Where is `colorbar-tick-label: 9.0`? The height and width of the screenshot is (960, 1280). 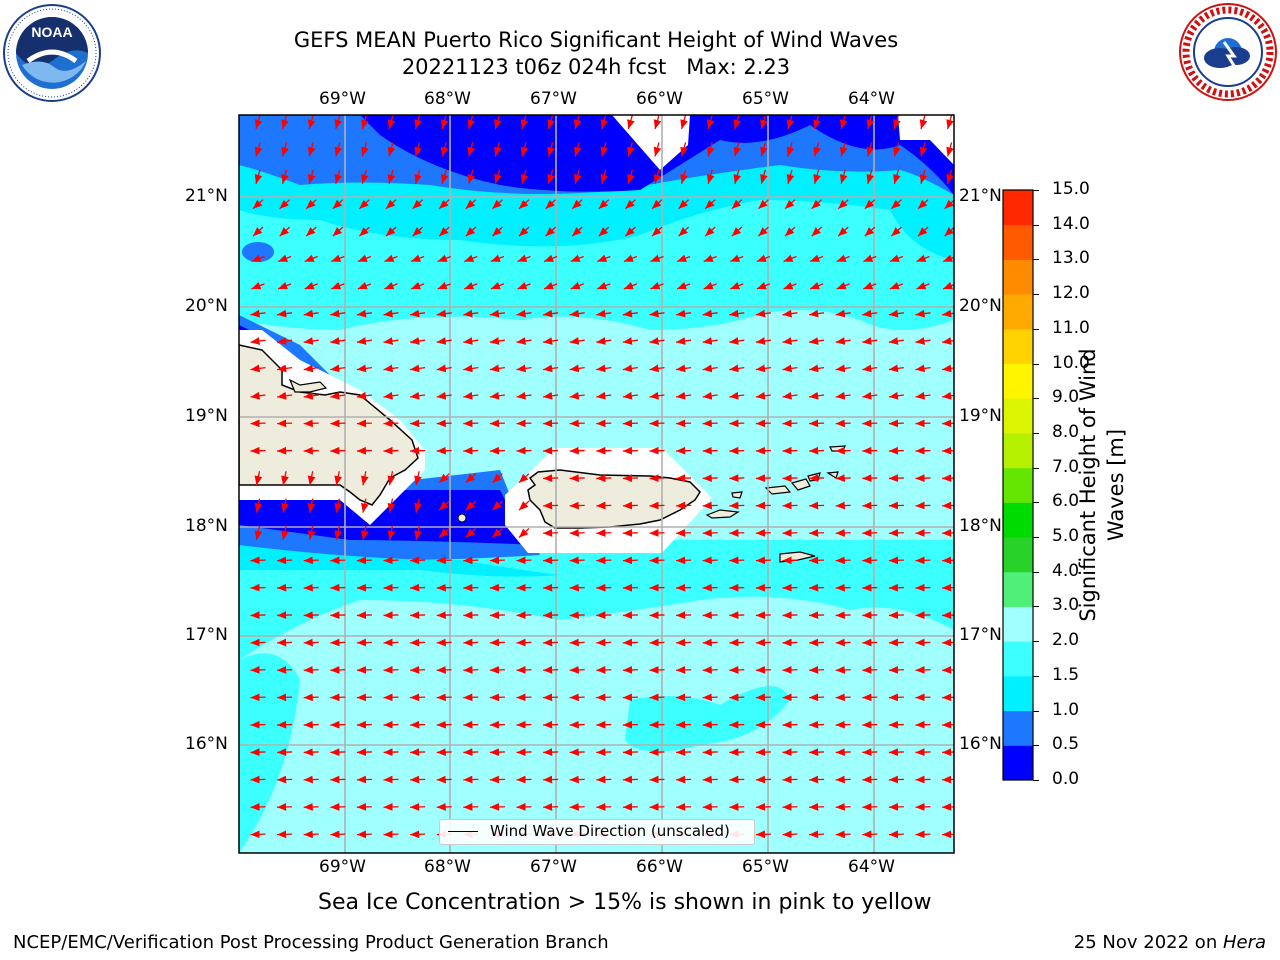 colorbar-tick-label: 9.0 is located at coordinates (1066, 397).